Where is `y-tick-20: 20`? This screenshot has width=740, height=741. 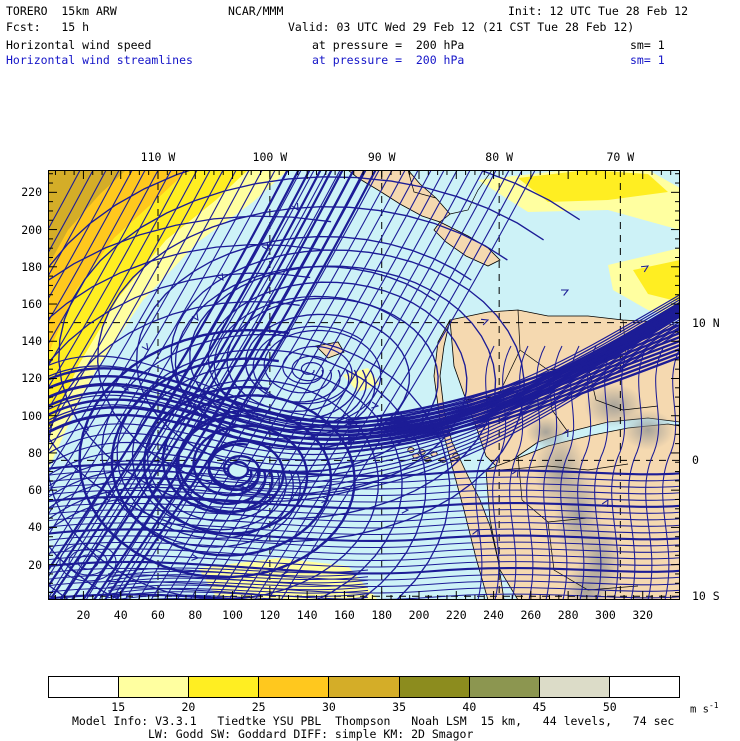
y-tick-20: 20 is located at coordinates (35, 564).